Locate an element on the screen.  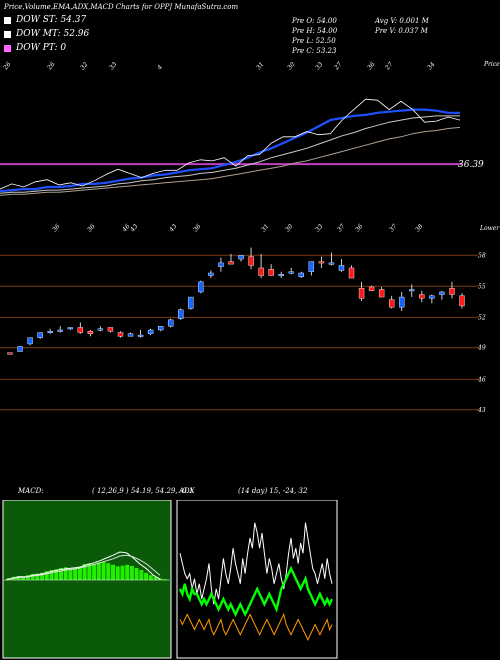
ema-date-tick: 30 is located at coordinates (291, 66).